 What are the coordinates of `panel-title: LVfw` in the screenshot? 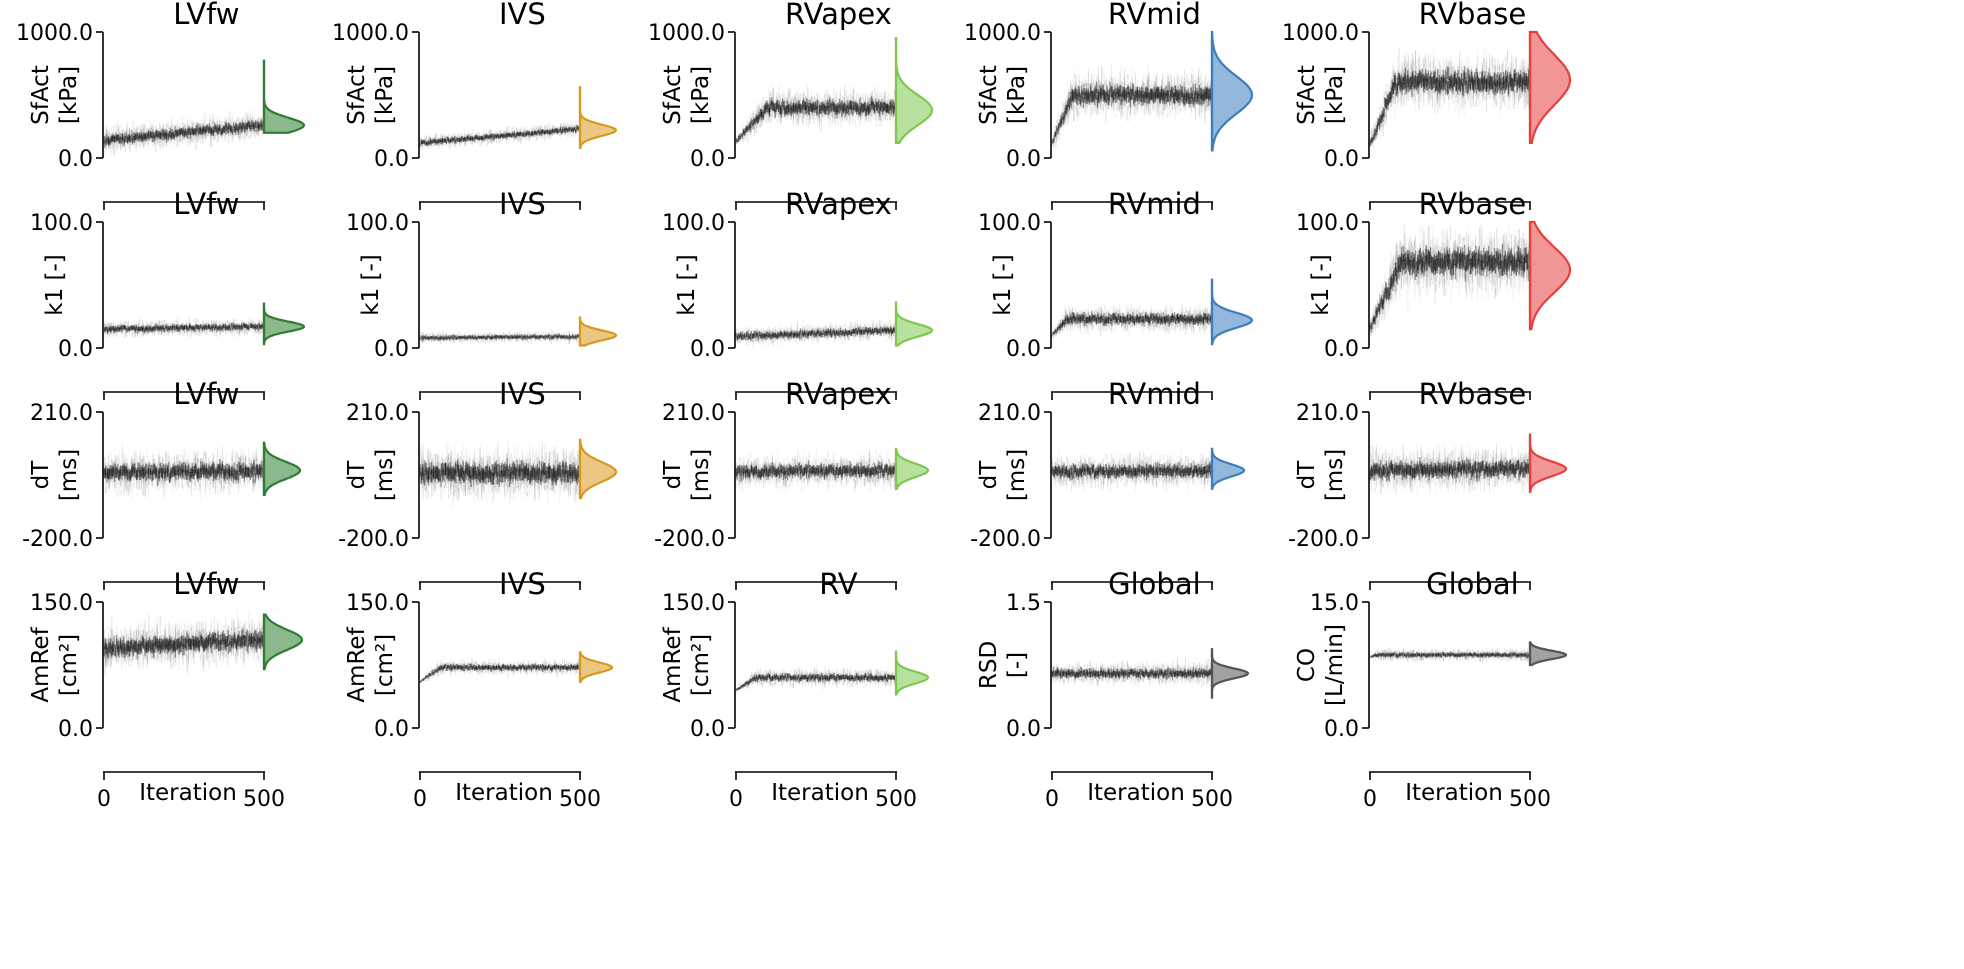 It's located at (206, 15).